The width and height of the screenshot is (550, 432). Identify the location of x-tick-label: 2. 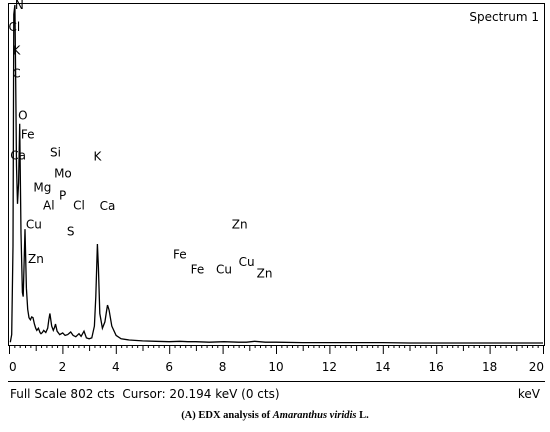
(63, 367).